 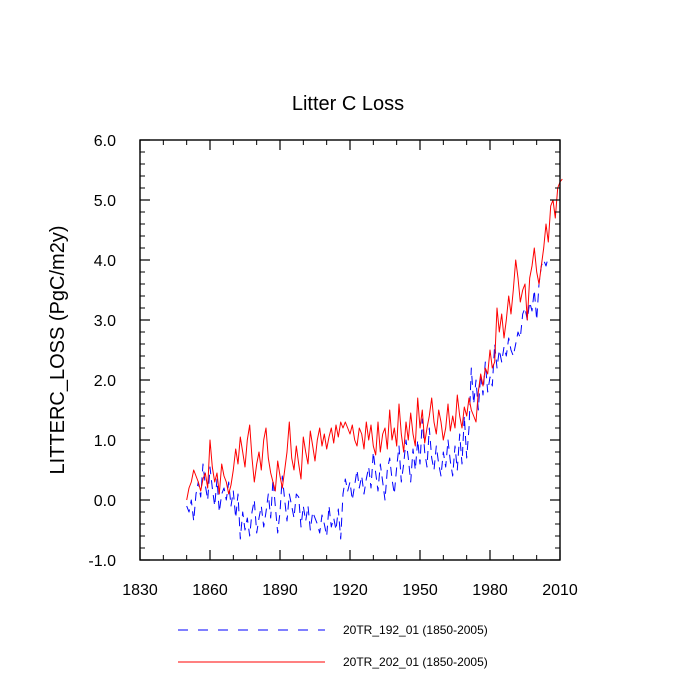 I want to click on y-tick-label: 6.0, so click(x=105, y=141).